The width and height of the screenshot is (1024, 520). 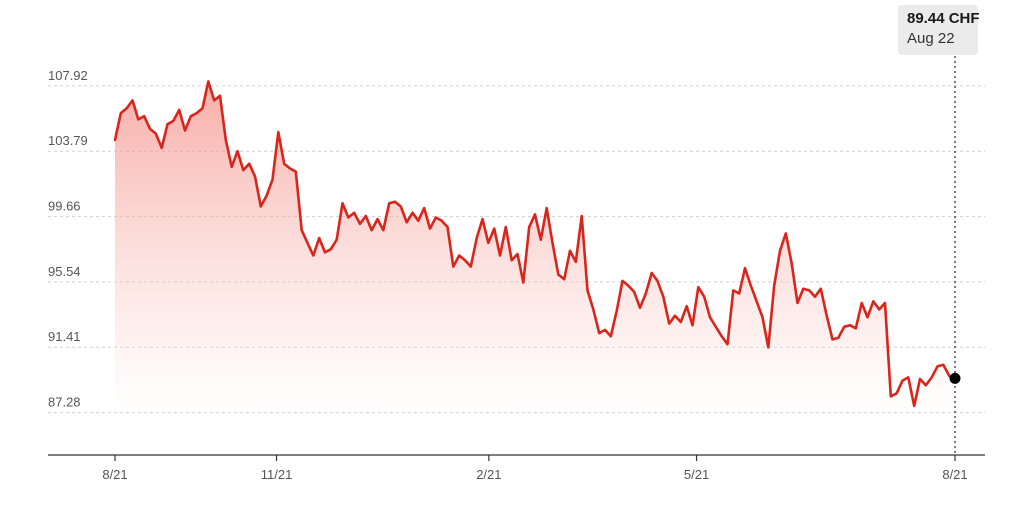 I want to click on x-tick-label: 11/21, so click(x=277, y=474).